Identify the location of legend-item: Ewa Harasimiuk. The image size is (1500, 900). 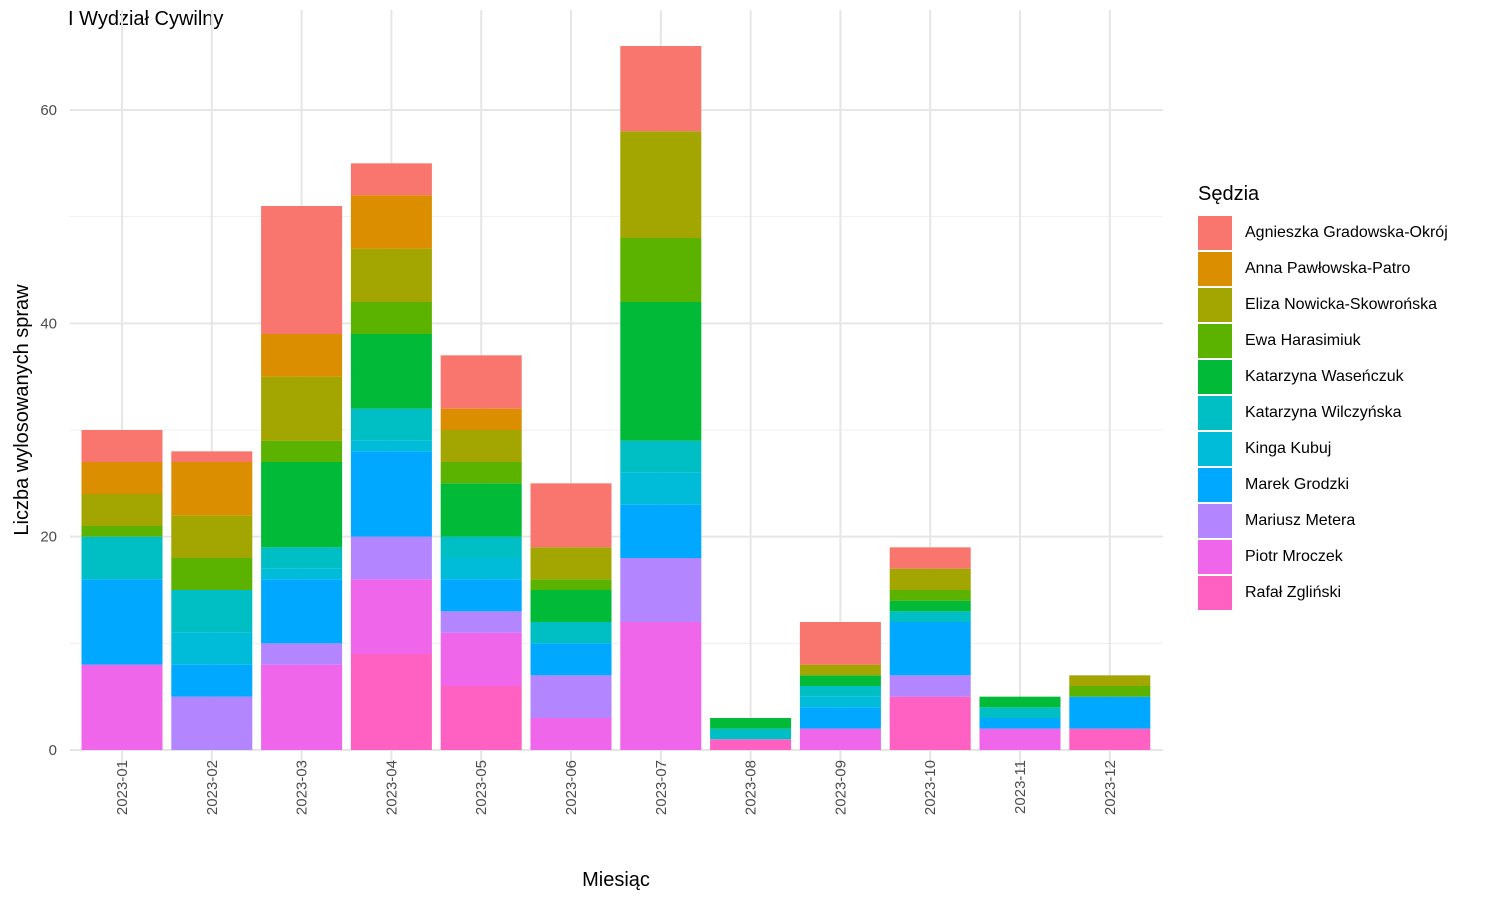
(1323, 341).